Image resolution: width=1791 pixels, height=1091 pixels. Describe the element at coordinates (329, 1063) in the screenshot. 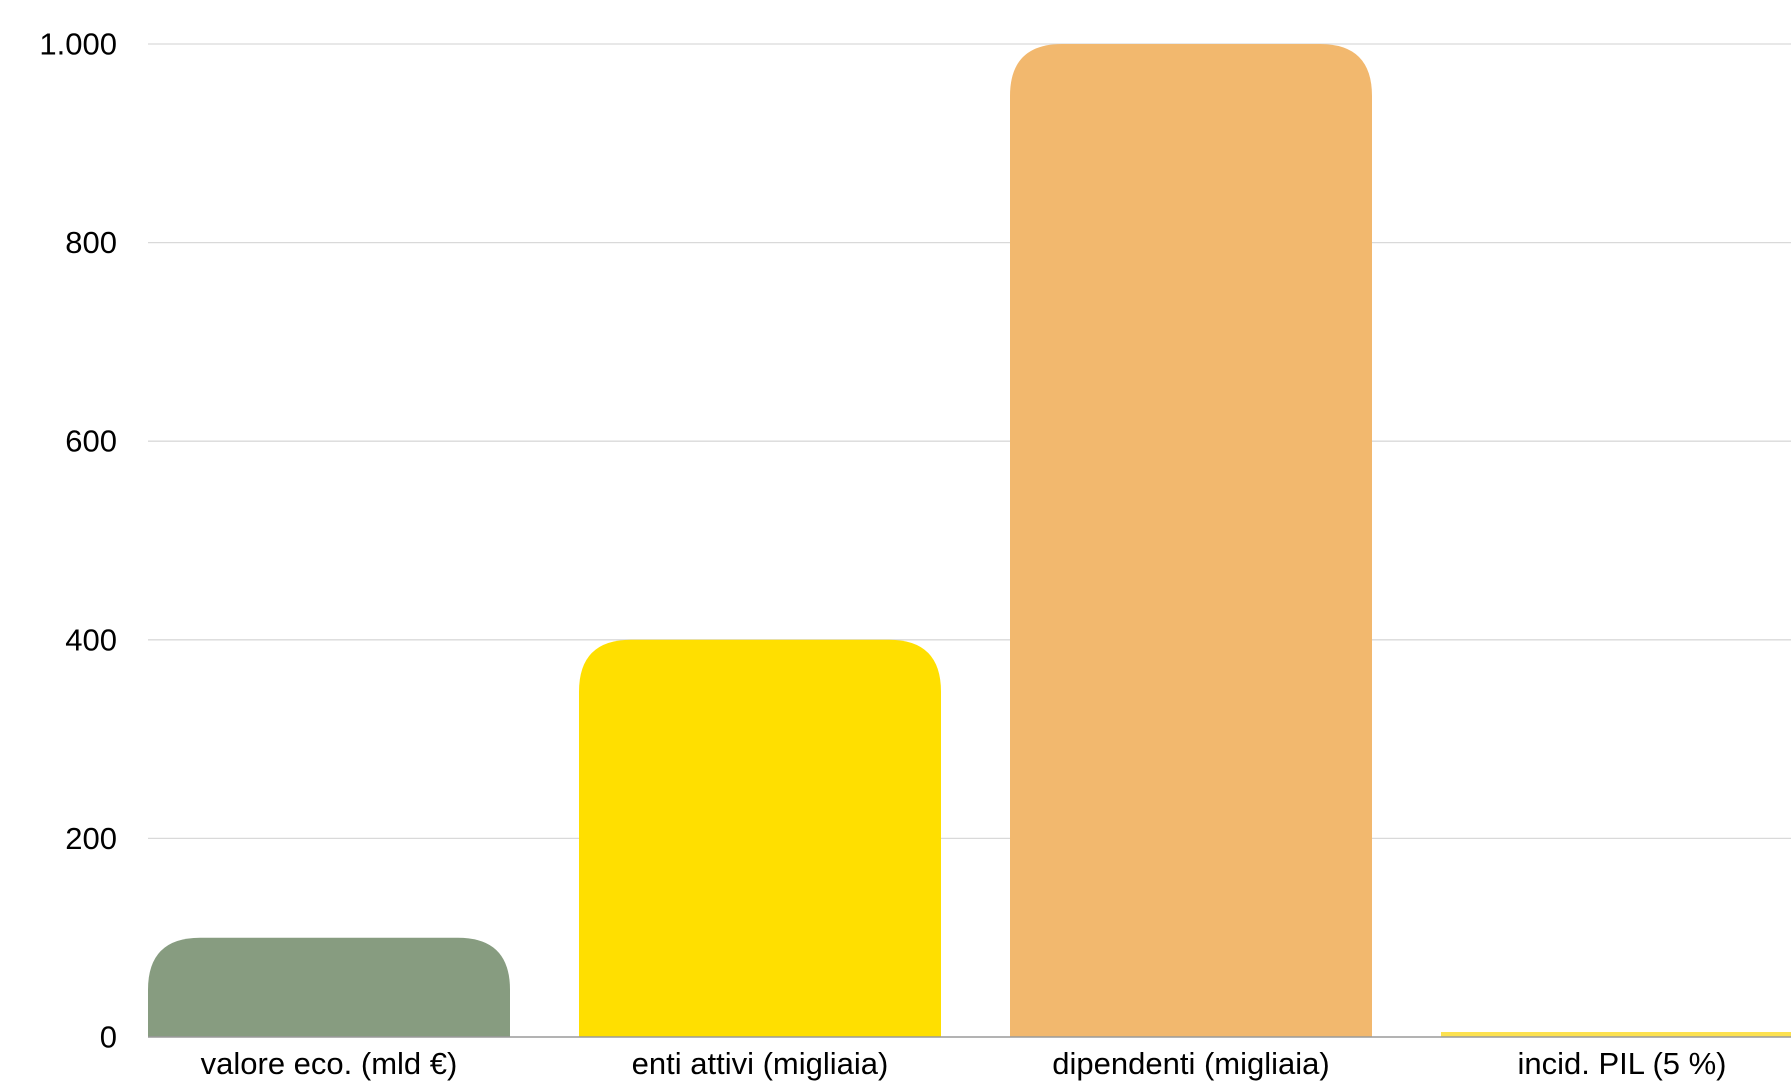

I see `x-category-label: valore eco. (mld €)` at that location.